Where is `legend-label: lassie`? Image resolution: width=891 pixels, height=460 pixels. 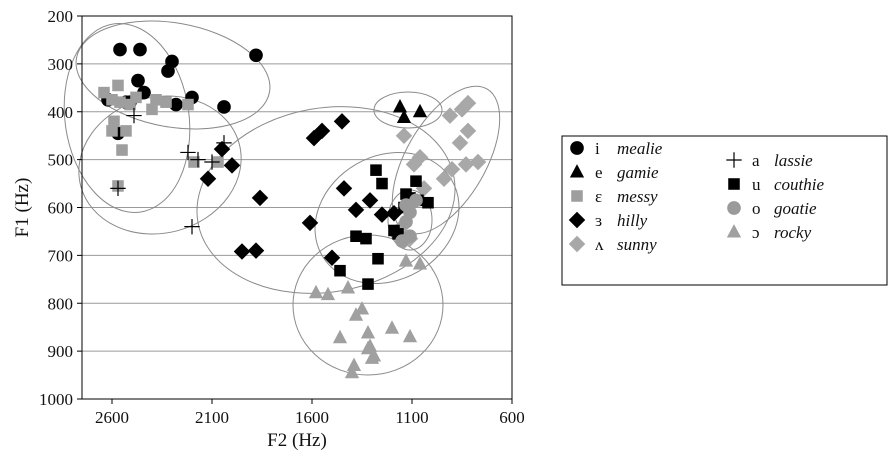 legend-label: lassie is located at coordinates (793, 160).